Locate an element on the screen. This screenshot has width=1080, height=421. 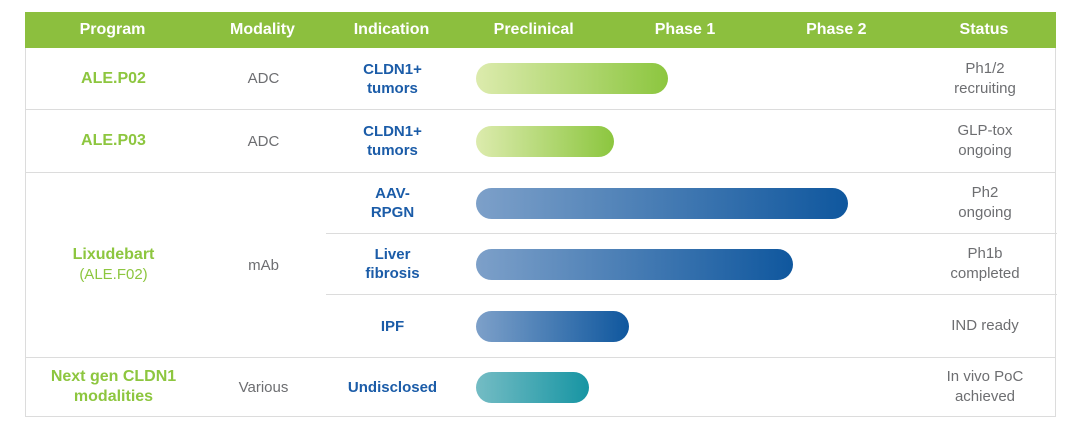
program-name: ALE.P02 is located at coordinates (113, 78).